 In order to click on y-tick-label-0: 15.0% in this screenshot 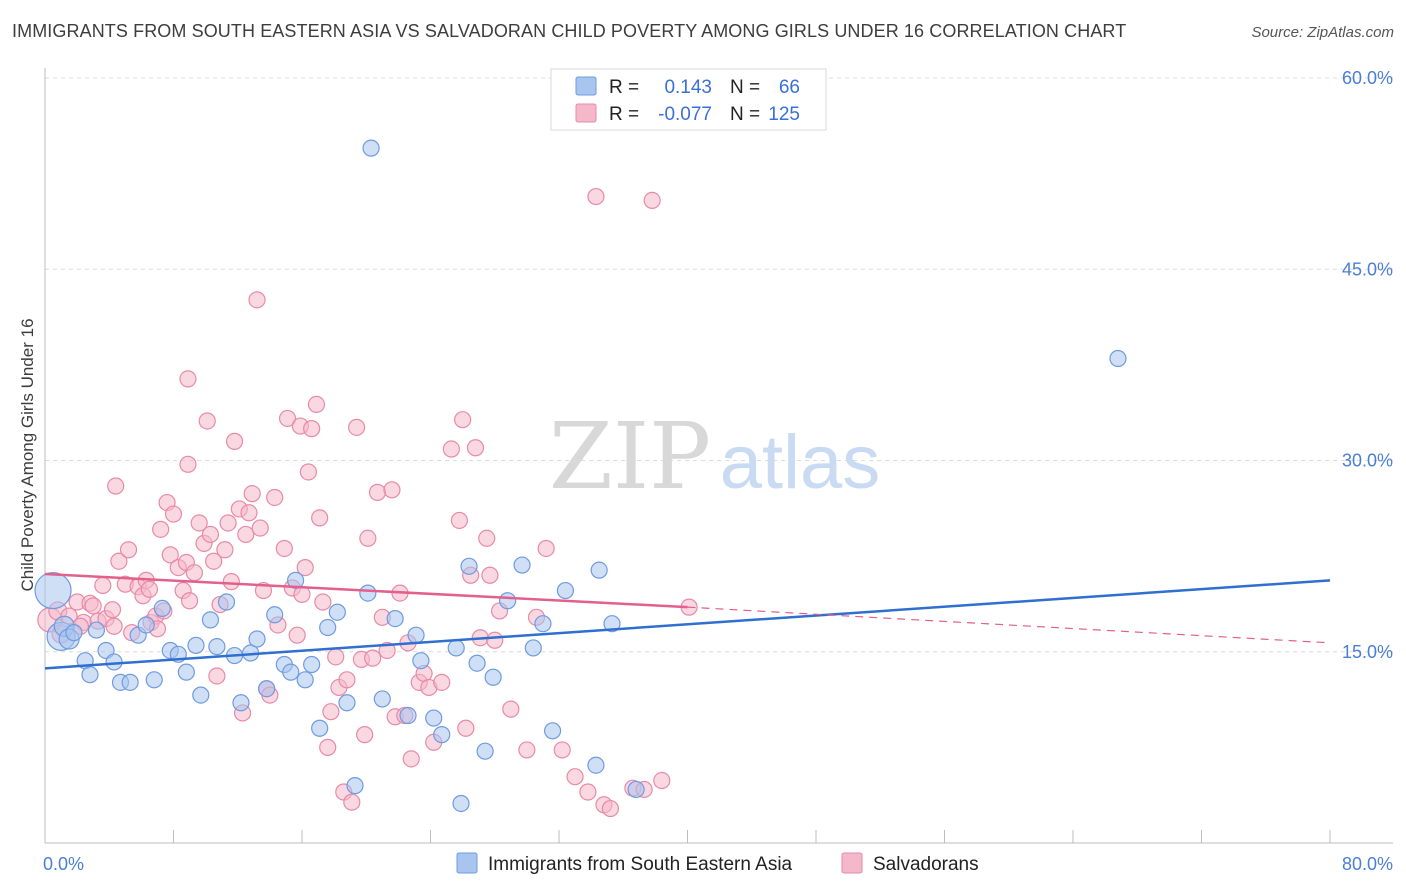, I will do `click(1367, 652)`.